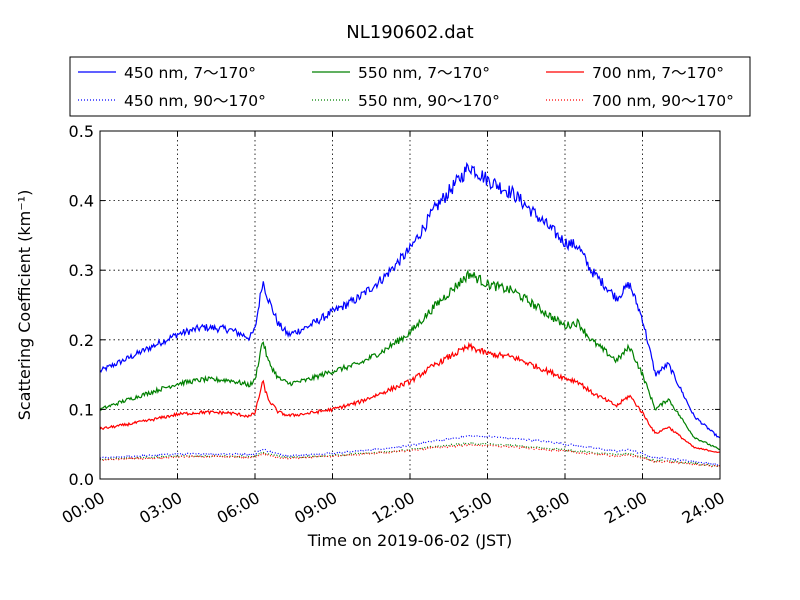  Describe the element at coordinates (548, 508) in the screenshot. I see `x-tick-label: 18:00` at that location.